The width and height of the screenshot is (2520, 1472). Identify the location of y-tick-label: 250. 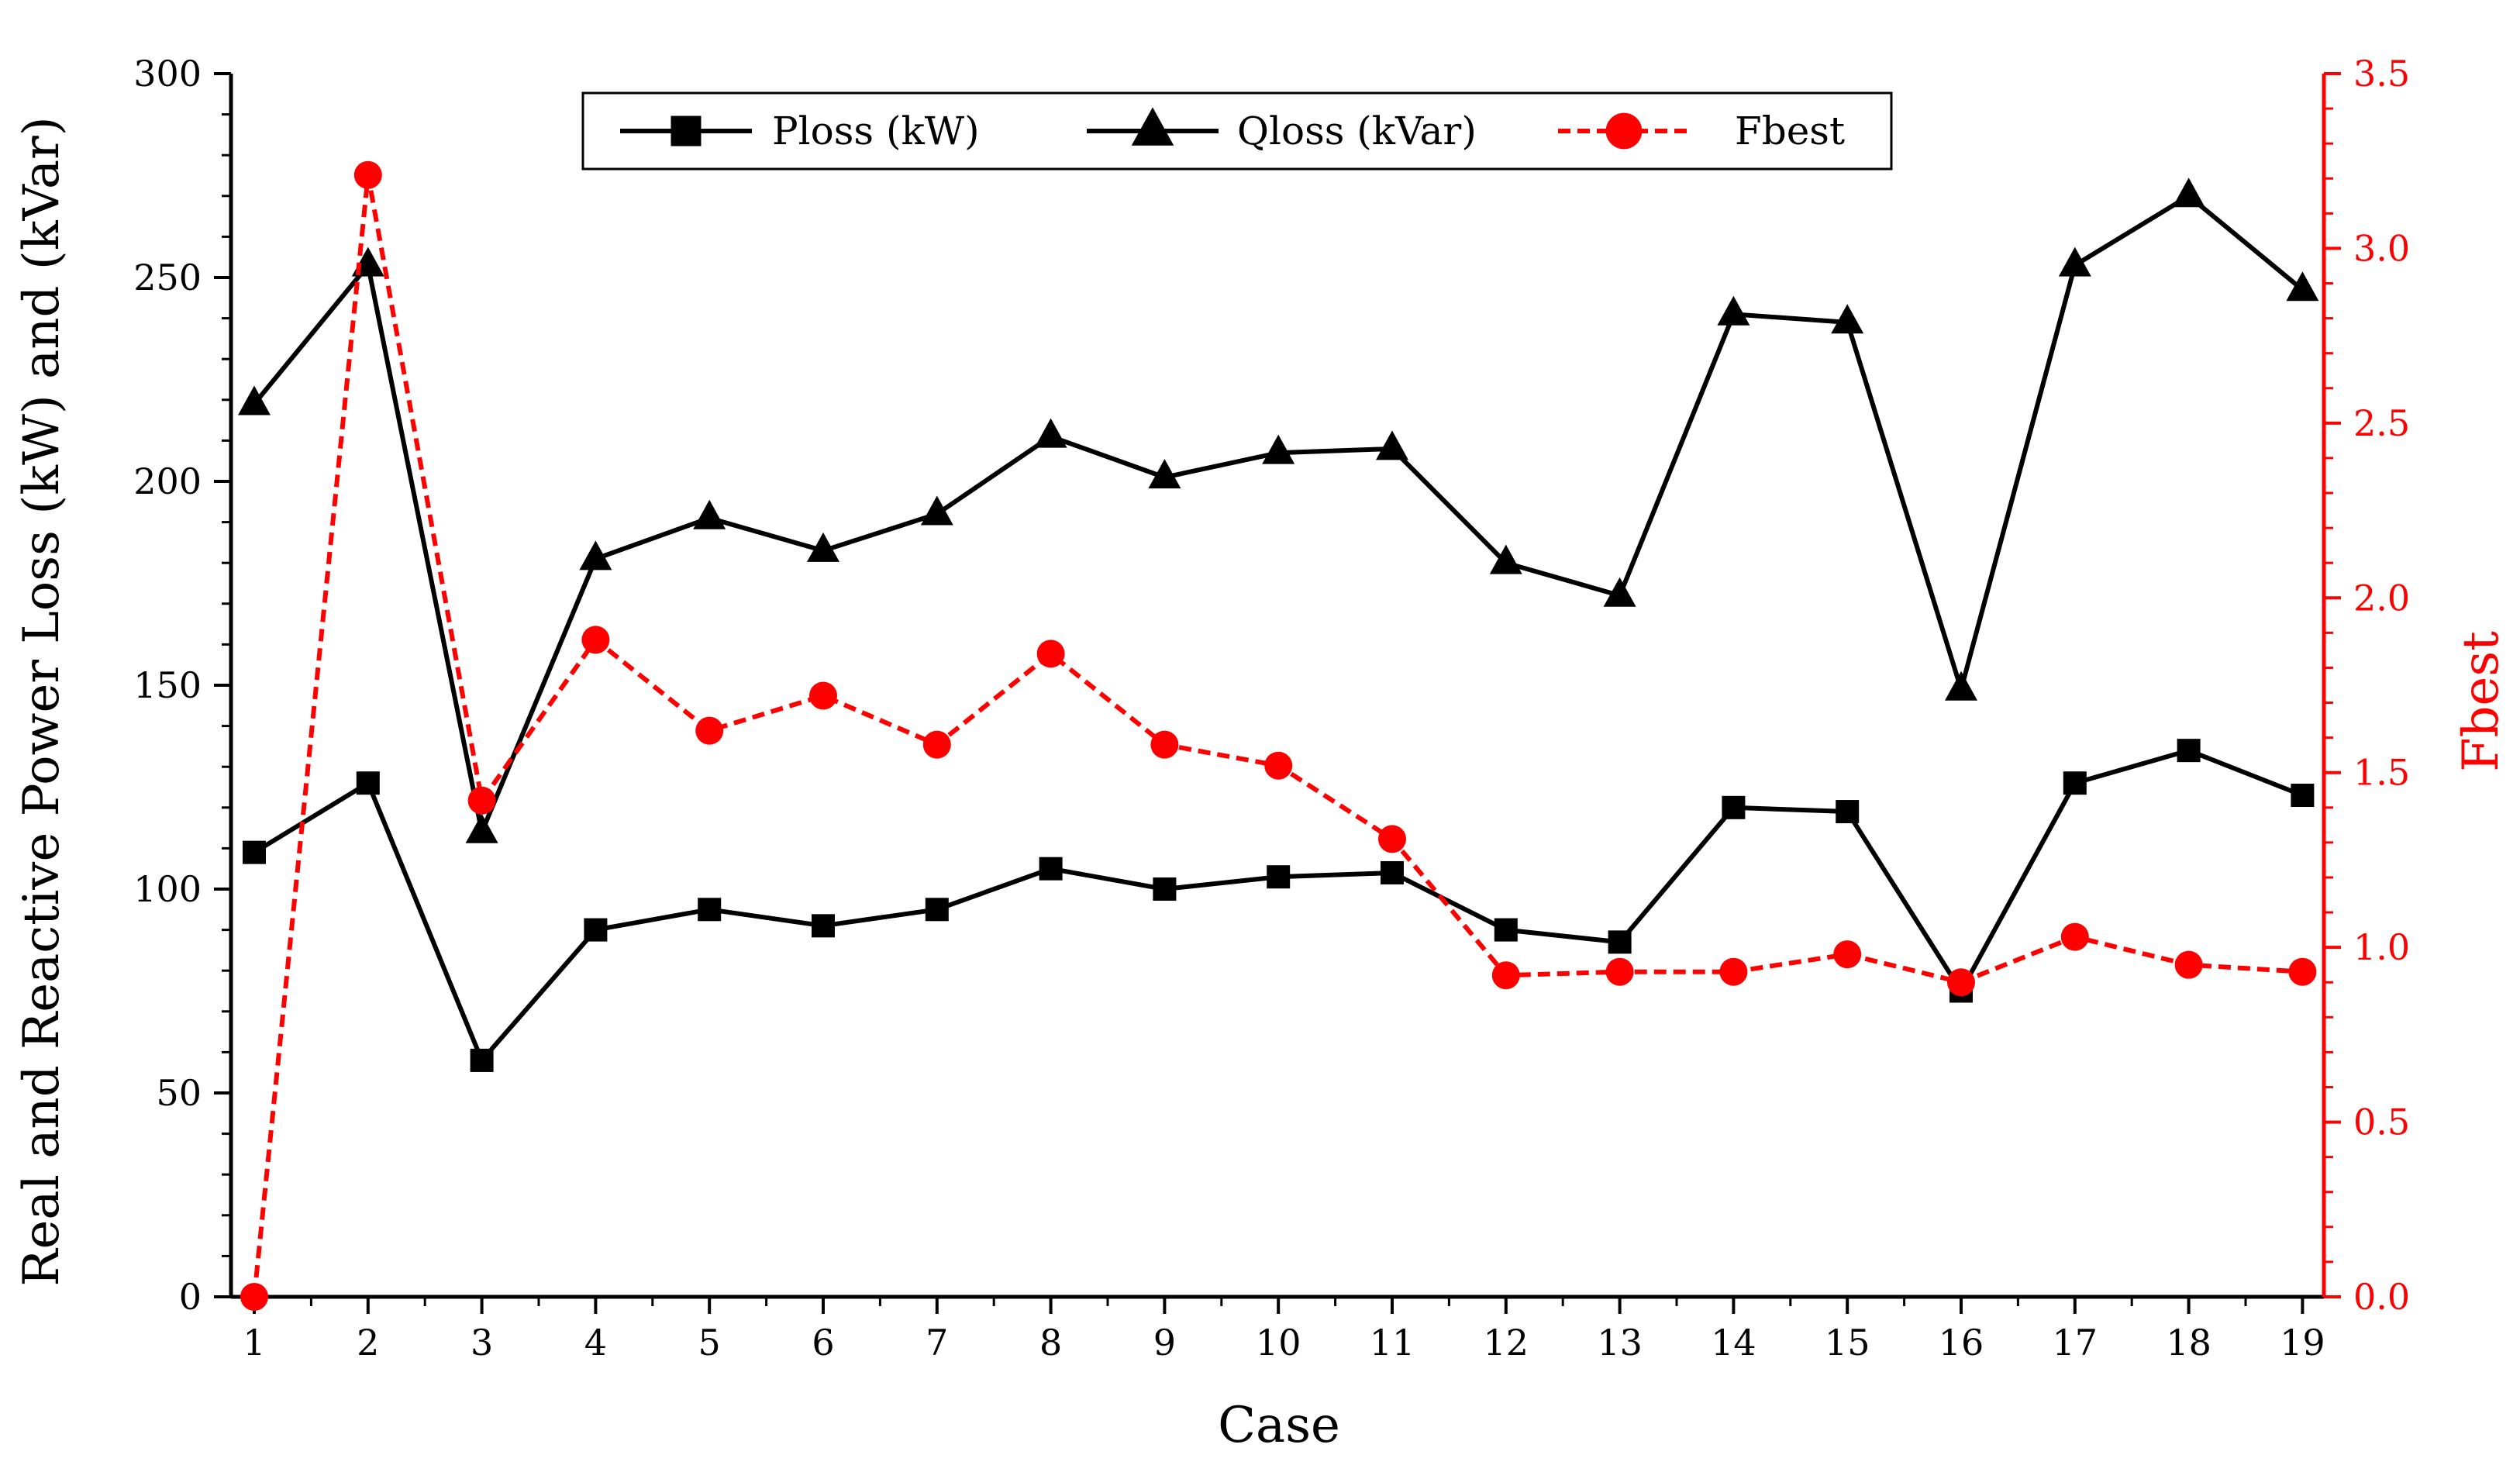
(168, 277).